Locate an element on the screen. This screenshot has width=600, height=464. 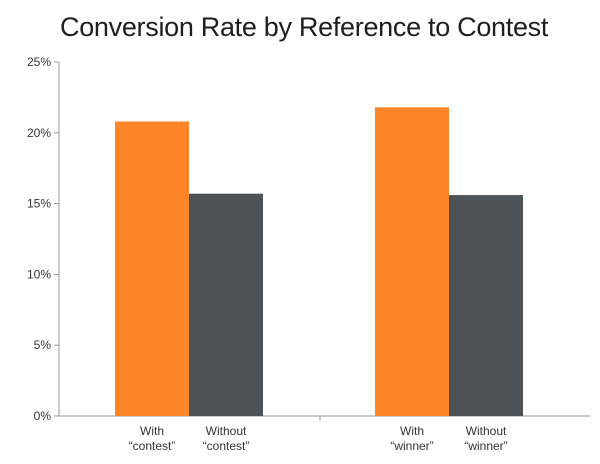
y-tick-label: 10% is located at coordinates (39, 274).